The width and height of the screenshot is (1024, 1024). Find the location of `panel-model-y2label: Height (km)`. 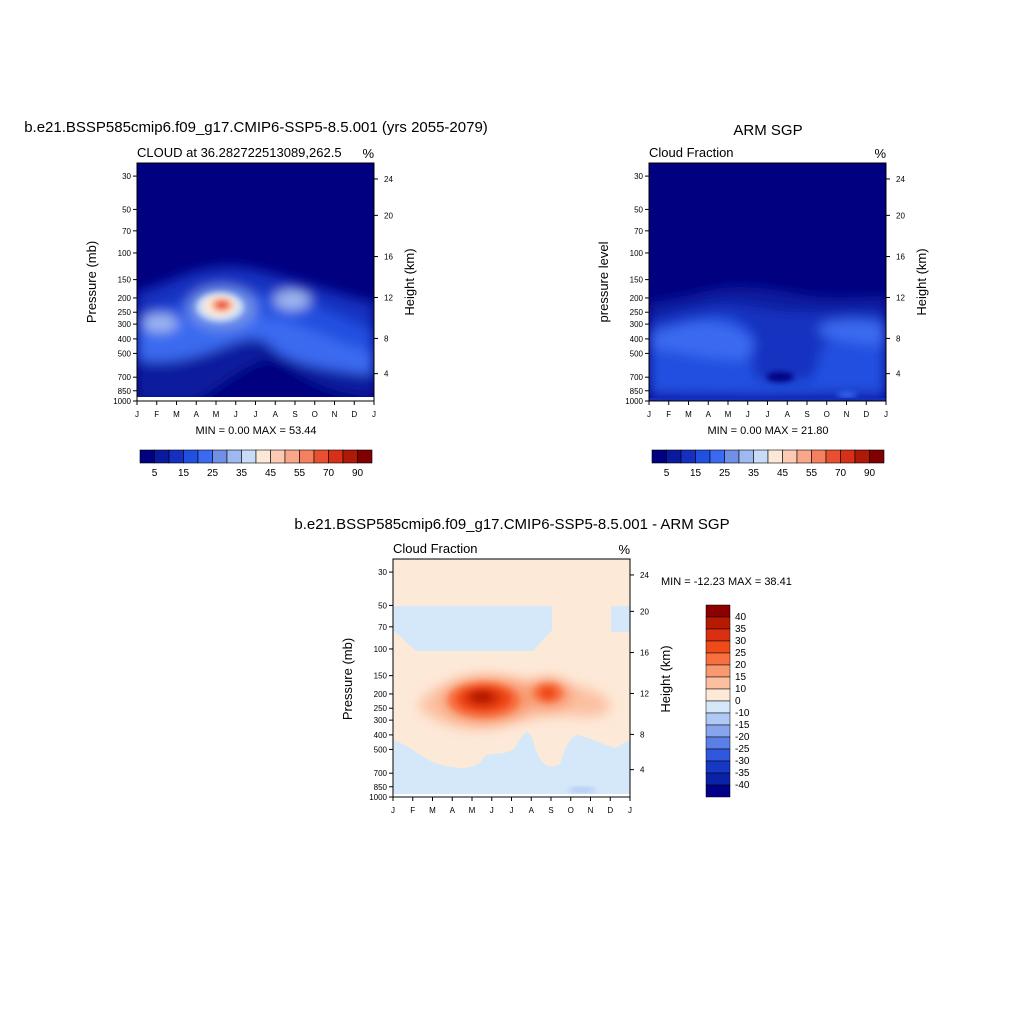

panel-model-y2label: Height (km) is located at coordinates (409, 281).